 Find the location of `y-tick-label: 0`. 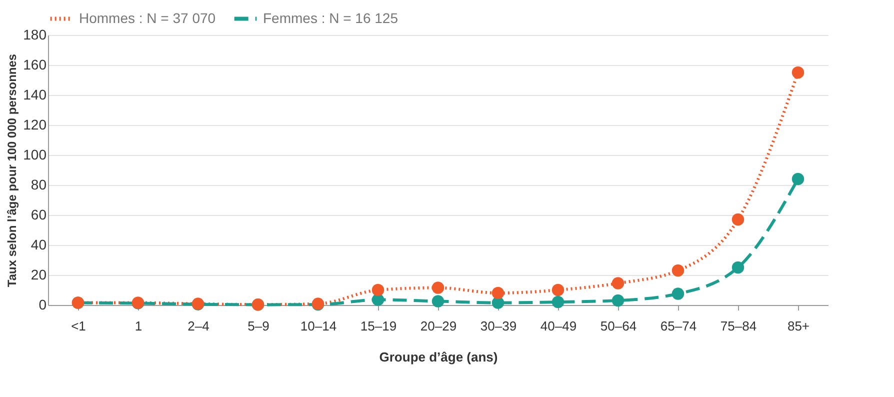

y-tick-label: 0 is located at coordinates (42, 304).